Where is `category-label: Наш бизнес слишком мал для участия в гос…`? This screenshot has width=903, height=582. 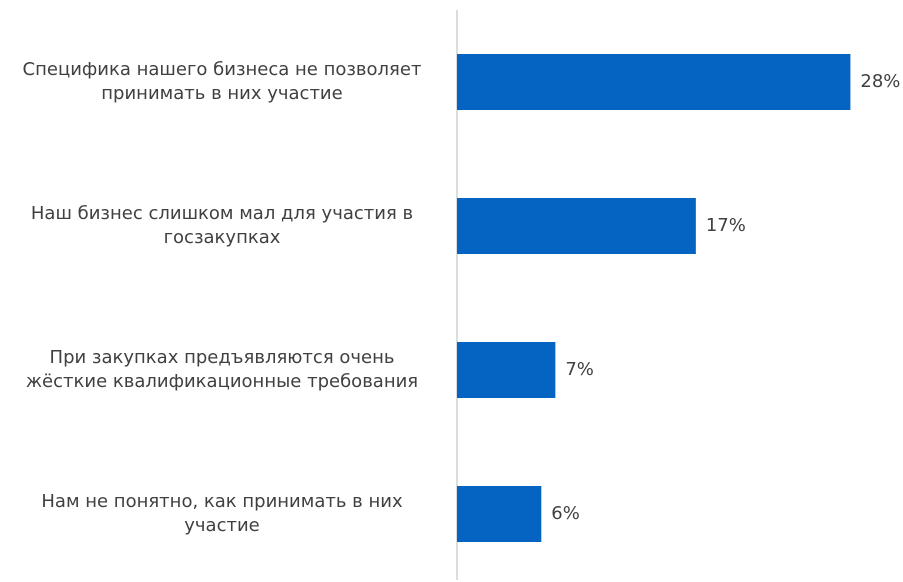
category-label: Наш бизнес слишком мал для участия в гос… is located at coordinates (222, 225).